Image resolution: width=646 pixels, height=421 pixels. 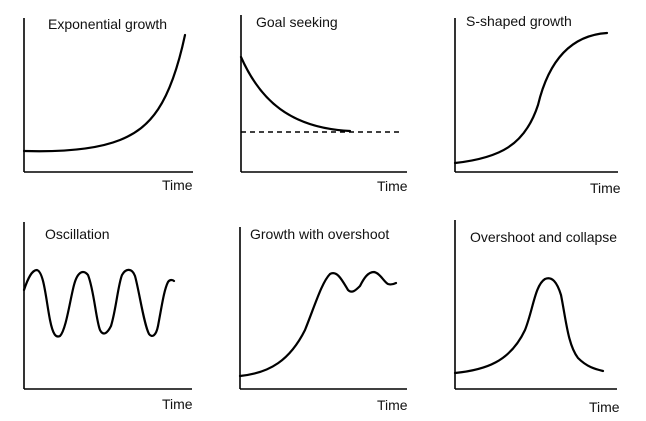 I want to click on panel-title: Oscillation, so click(x=77, y=234).